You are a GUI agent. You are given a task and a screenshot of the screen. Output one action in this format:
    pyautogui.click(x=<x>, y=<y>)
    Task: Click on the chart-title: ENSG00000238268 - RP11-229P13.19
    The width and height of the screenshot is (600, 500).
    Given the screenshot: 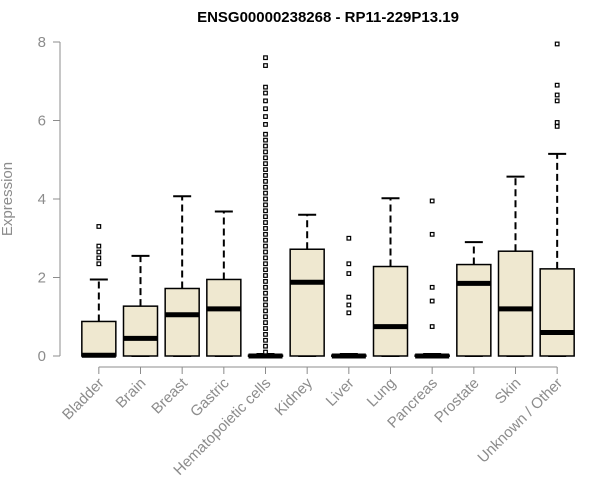 What is the action you would take?
    pyautogui.click(x=328, y=17)
    